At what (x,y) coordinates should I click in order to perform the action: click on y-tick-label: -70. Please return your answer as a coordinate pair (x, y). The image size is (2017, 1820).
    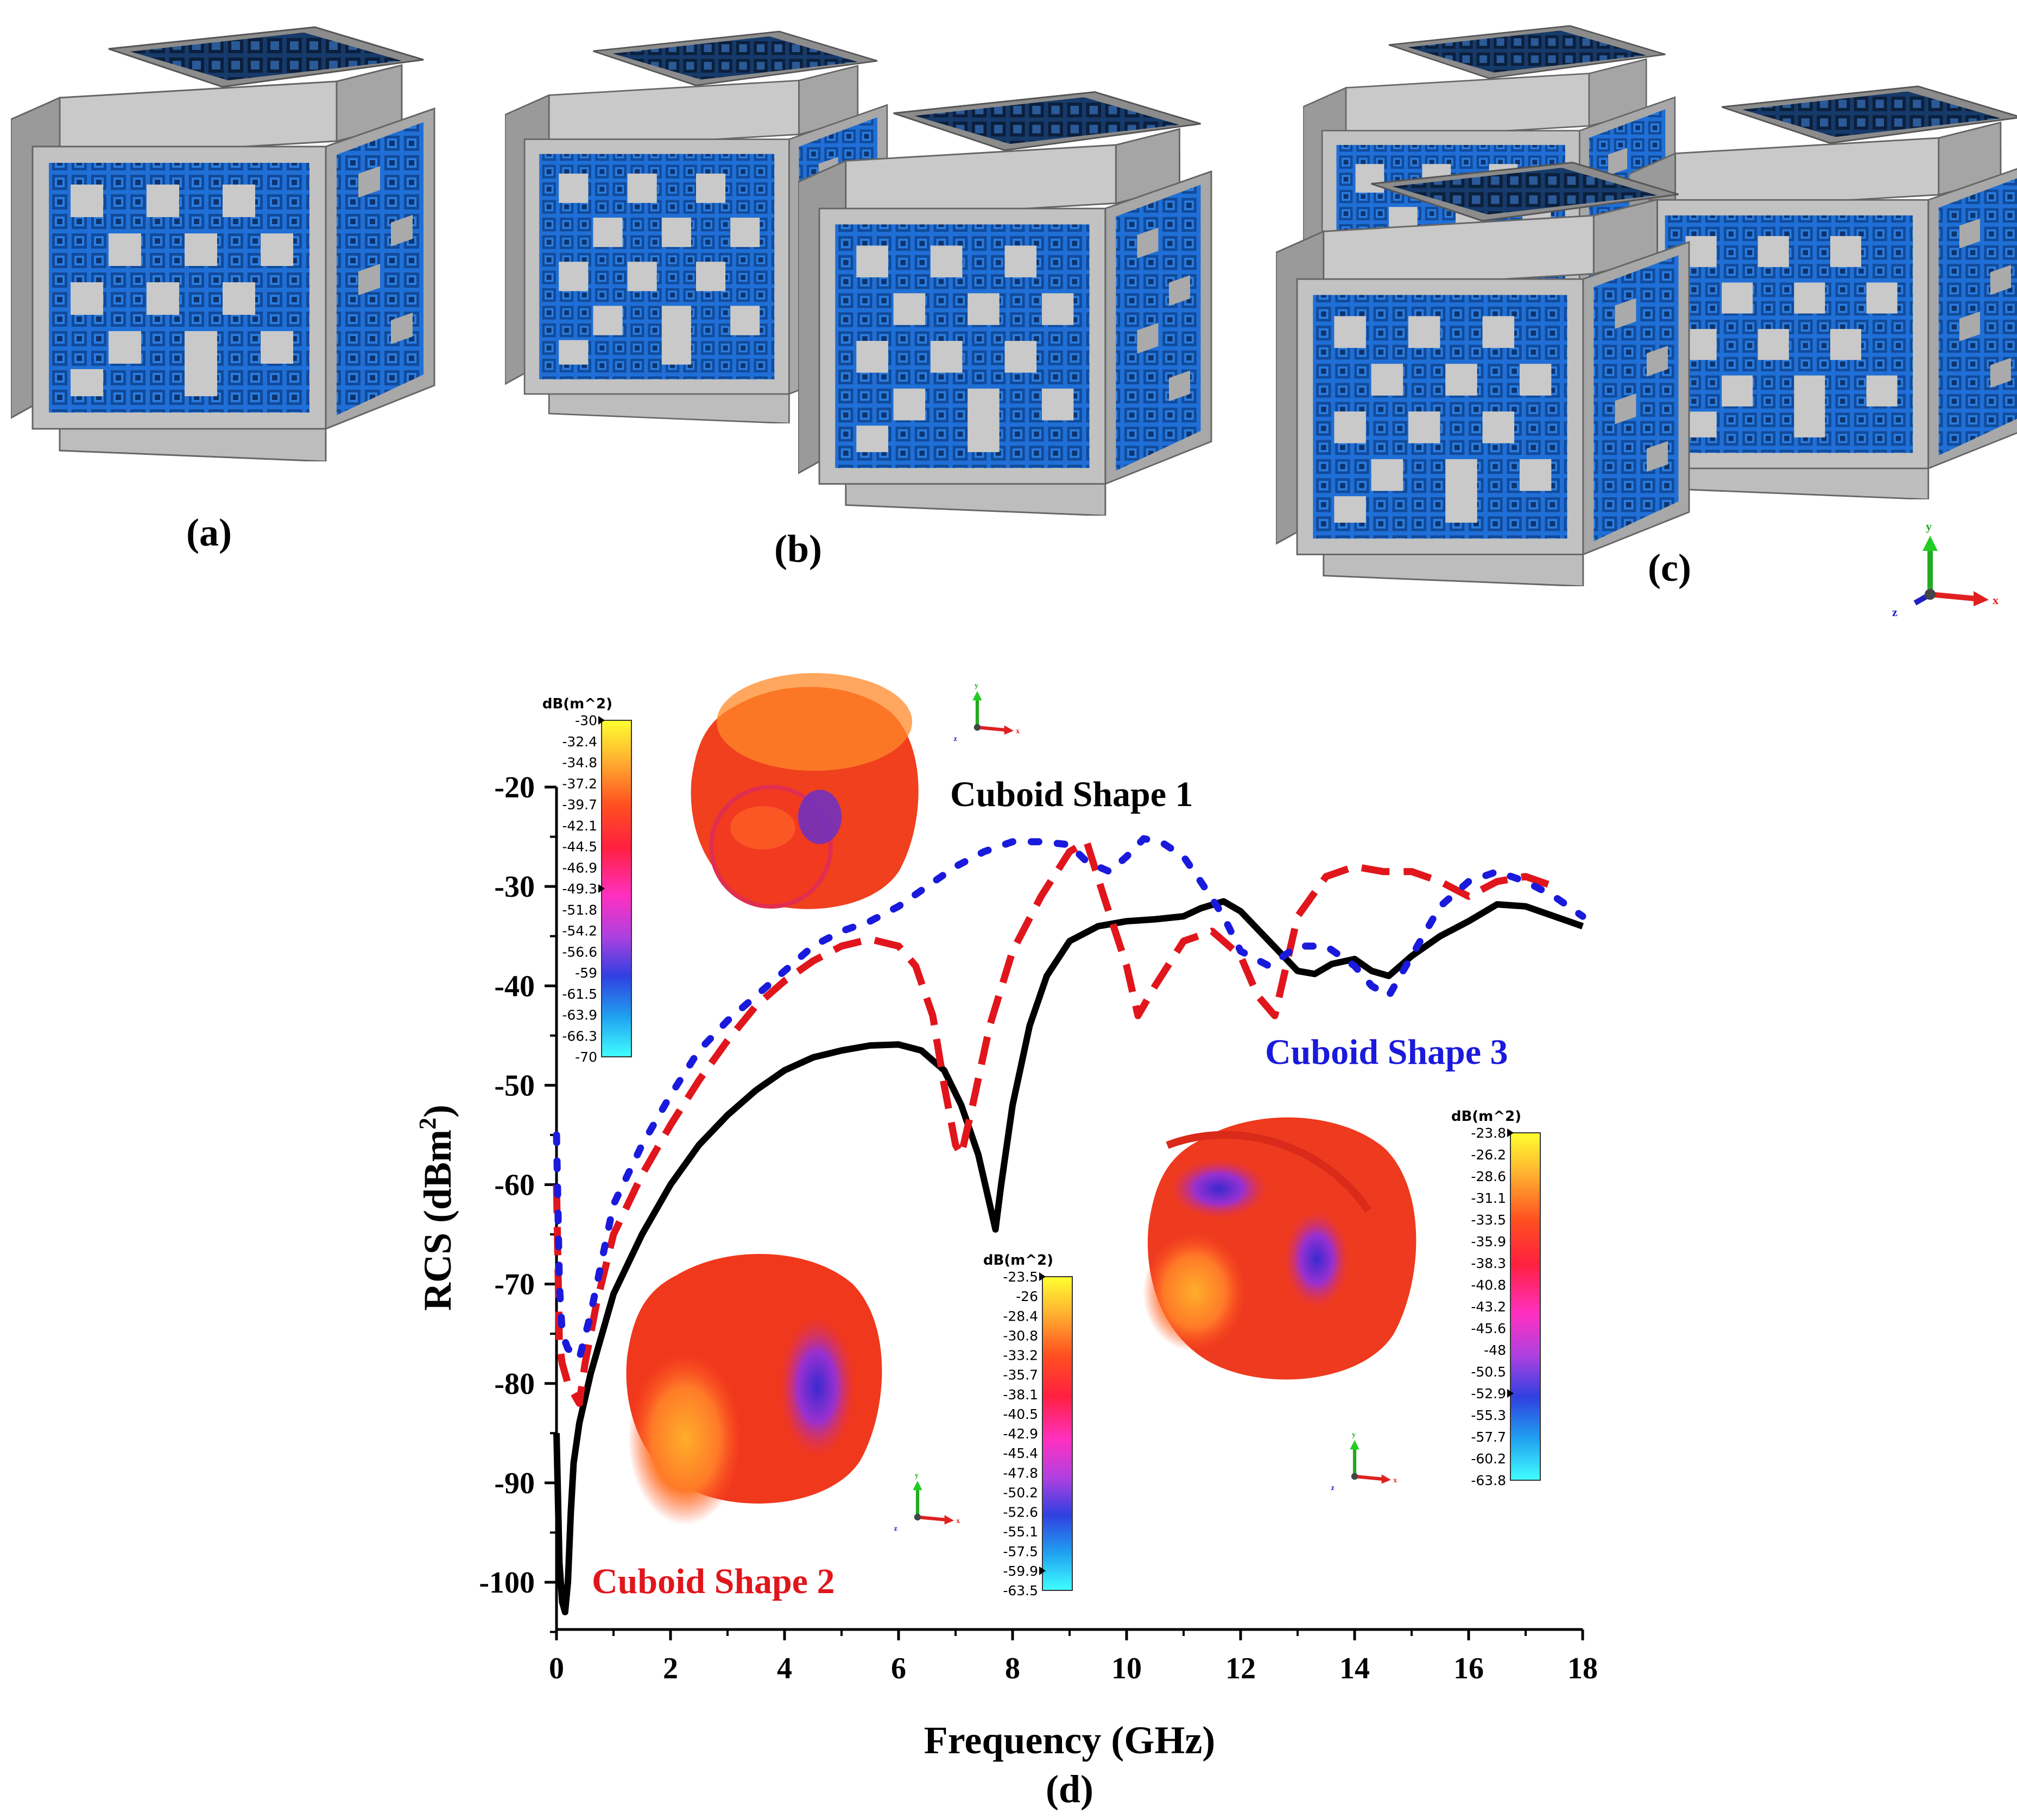
    Looking at the image, I should click on (514, 1285).